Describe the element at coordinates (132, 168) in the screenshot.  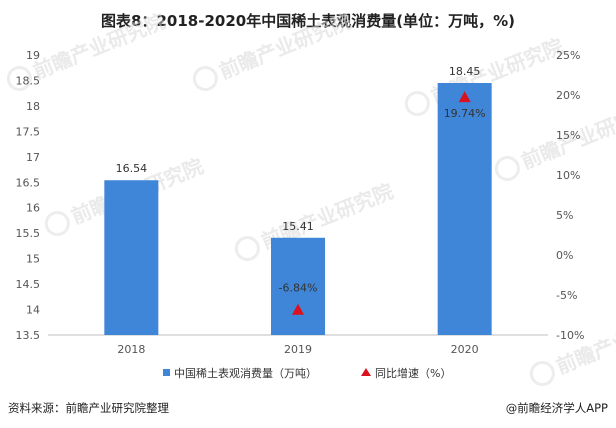
I see `bar-value-label: 16.54` at that location.